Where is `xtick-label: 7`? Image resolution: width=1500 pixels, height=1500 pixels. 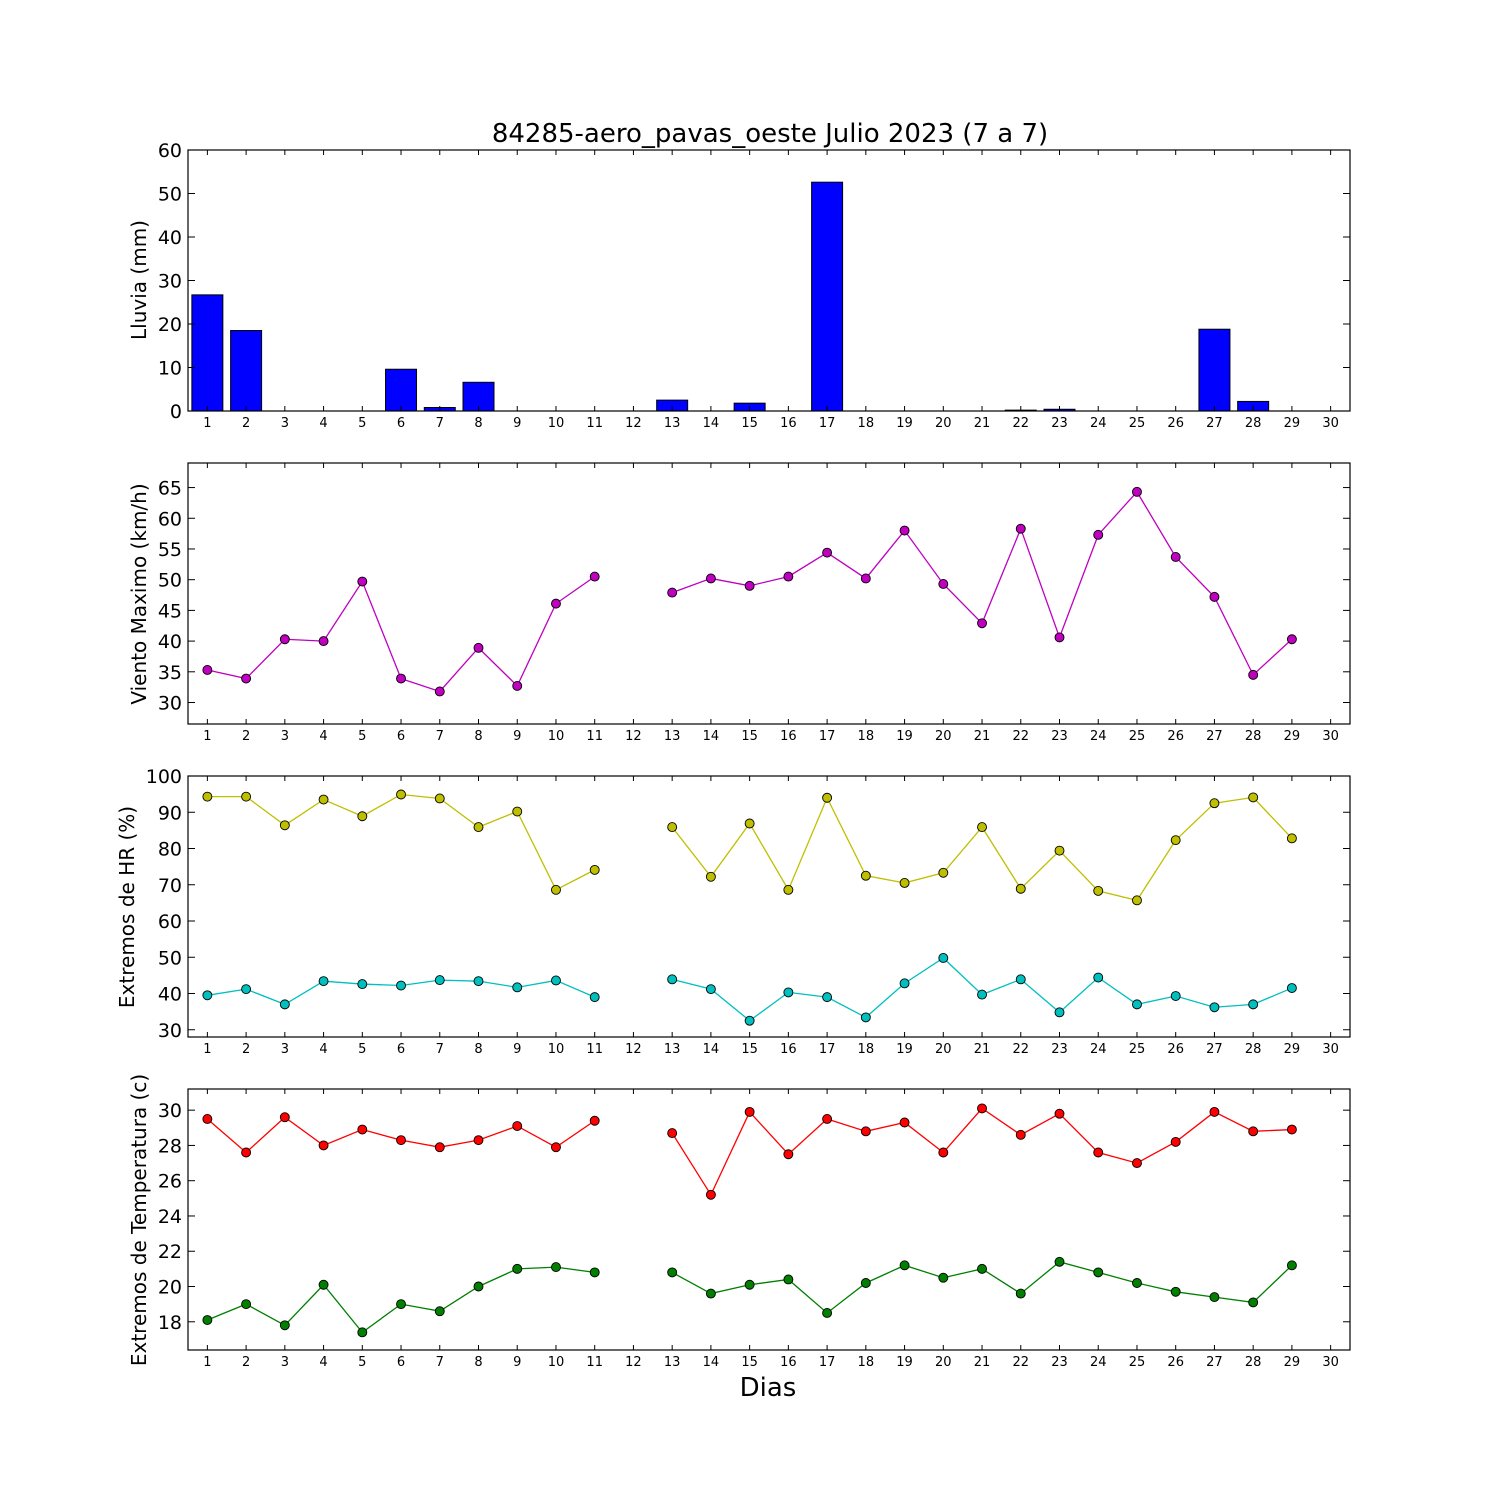
xtick-label: 7 is located at coordinates (440, 1049).